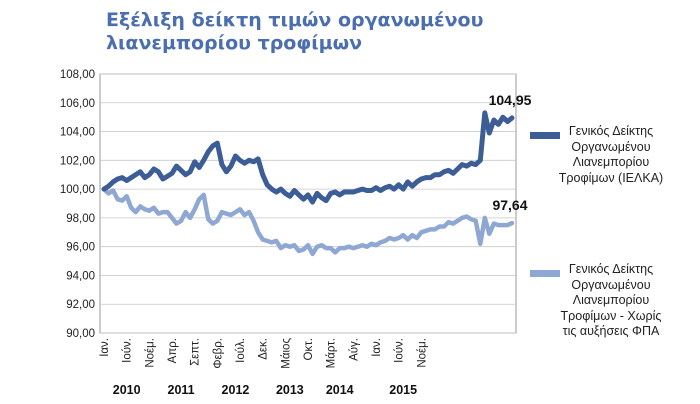  Describe the element at coordinates (173, 350) in the screenshot. I see `x-tick-label: Απρ.` at that location.